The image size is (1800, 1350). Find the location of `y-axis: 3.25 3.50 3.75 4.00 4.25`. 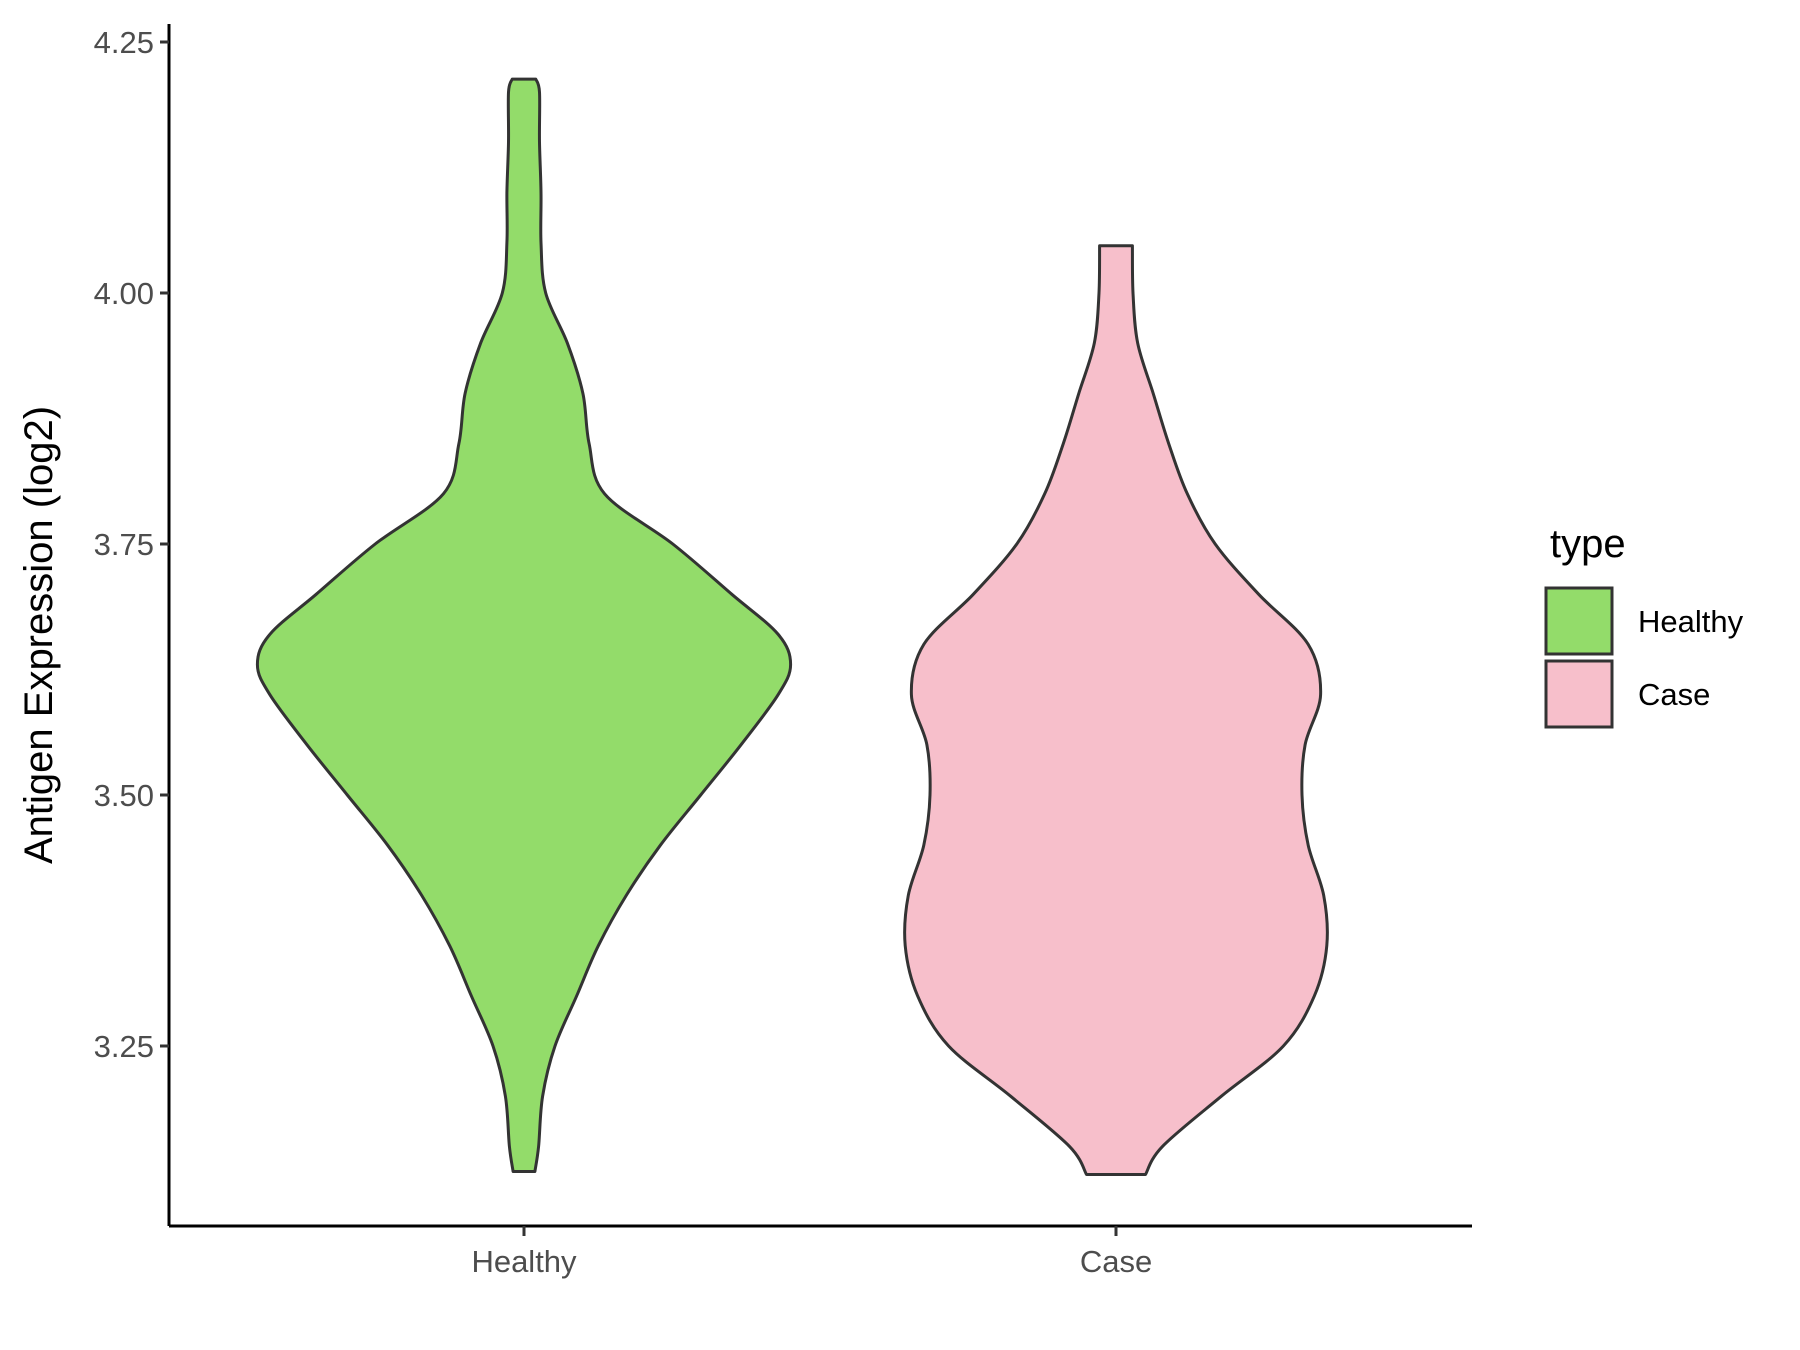

y-axis: 3.25 3.50 3.75 4.00 4.25 is located at coordinates (132, 625).